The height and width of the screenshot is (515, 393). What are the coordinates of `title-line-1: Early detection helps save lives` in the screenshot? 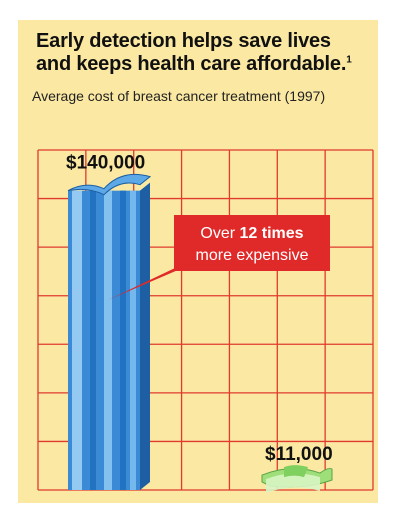 It's located at (183, 41).